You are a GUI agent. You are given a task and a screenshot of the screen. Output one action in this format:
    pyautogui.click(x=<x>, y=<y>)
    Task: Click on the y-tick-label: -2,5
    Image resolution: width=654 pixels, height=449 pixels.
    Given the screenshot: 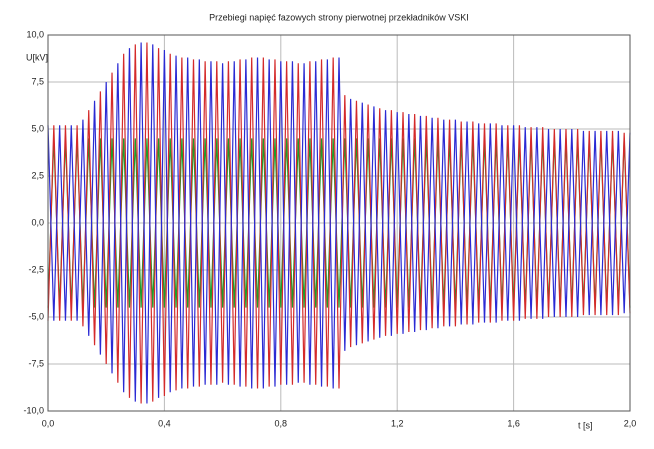 What is the action you would take?
    pyautogui.click(x=36, y=269)
    